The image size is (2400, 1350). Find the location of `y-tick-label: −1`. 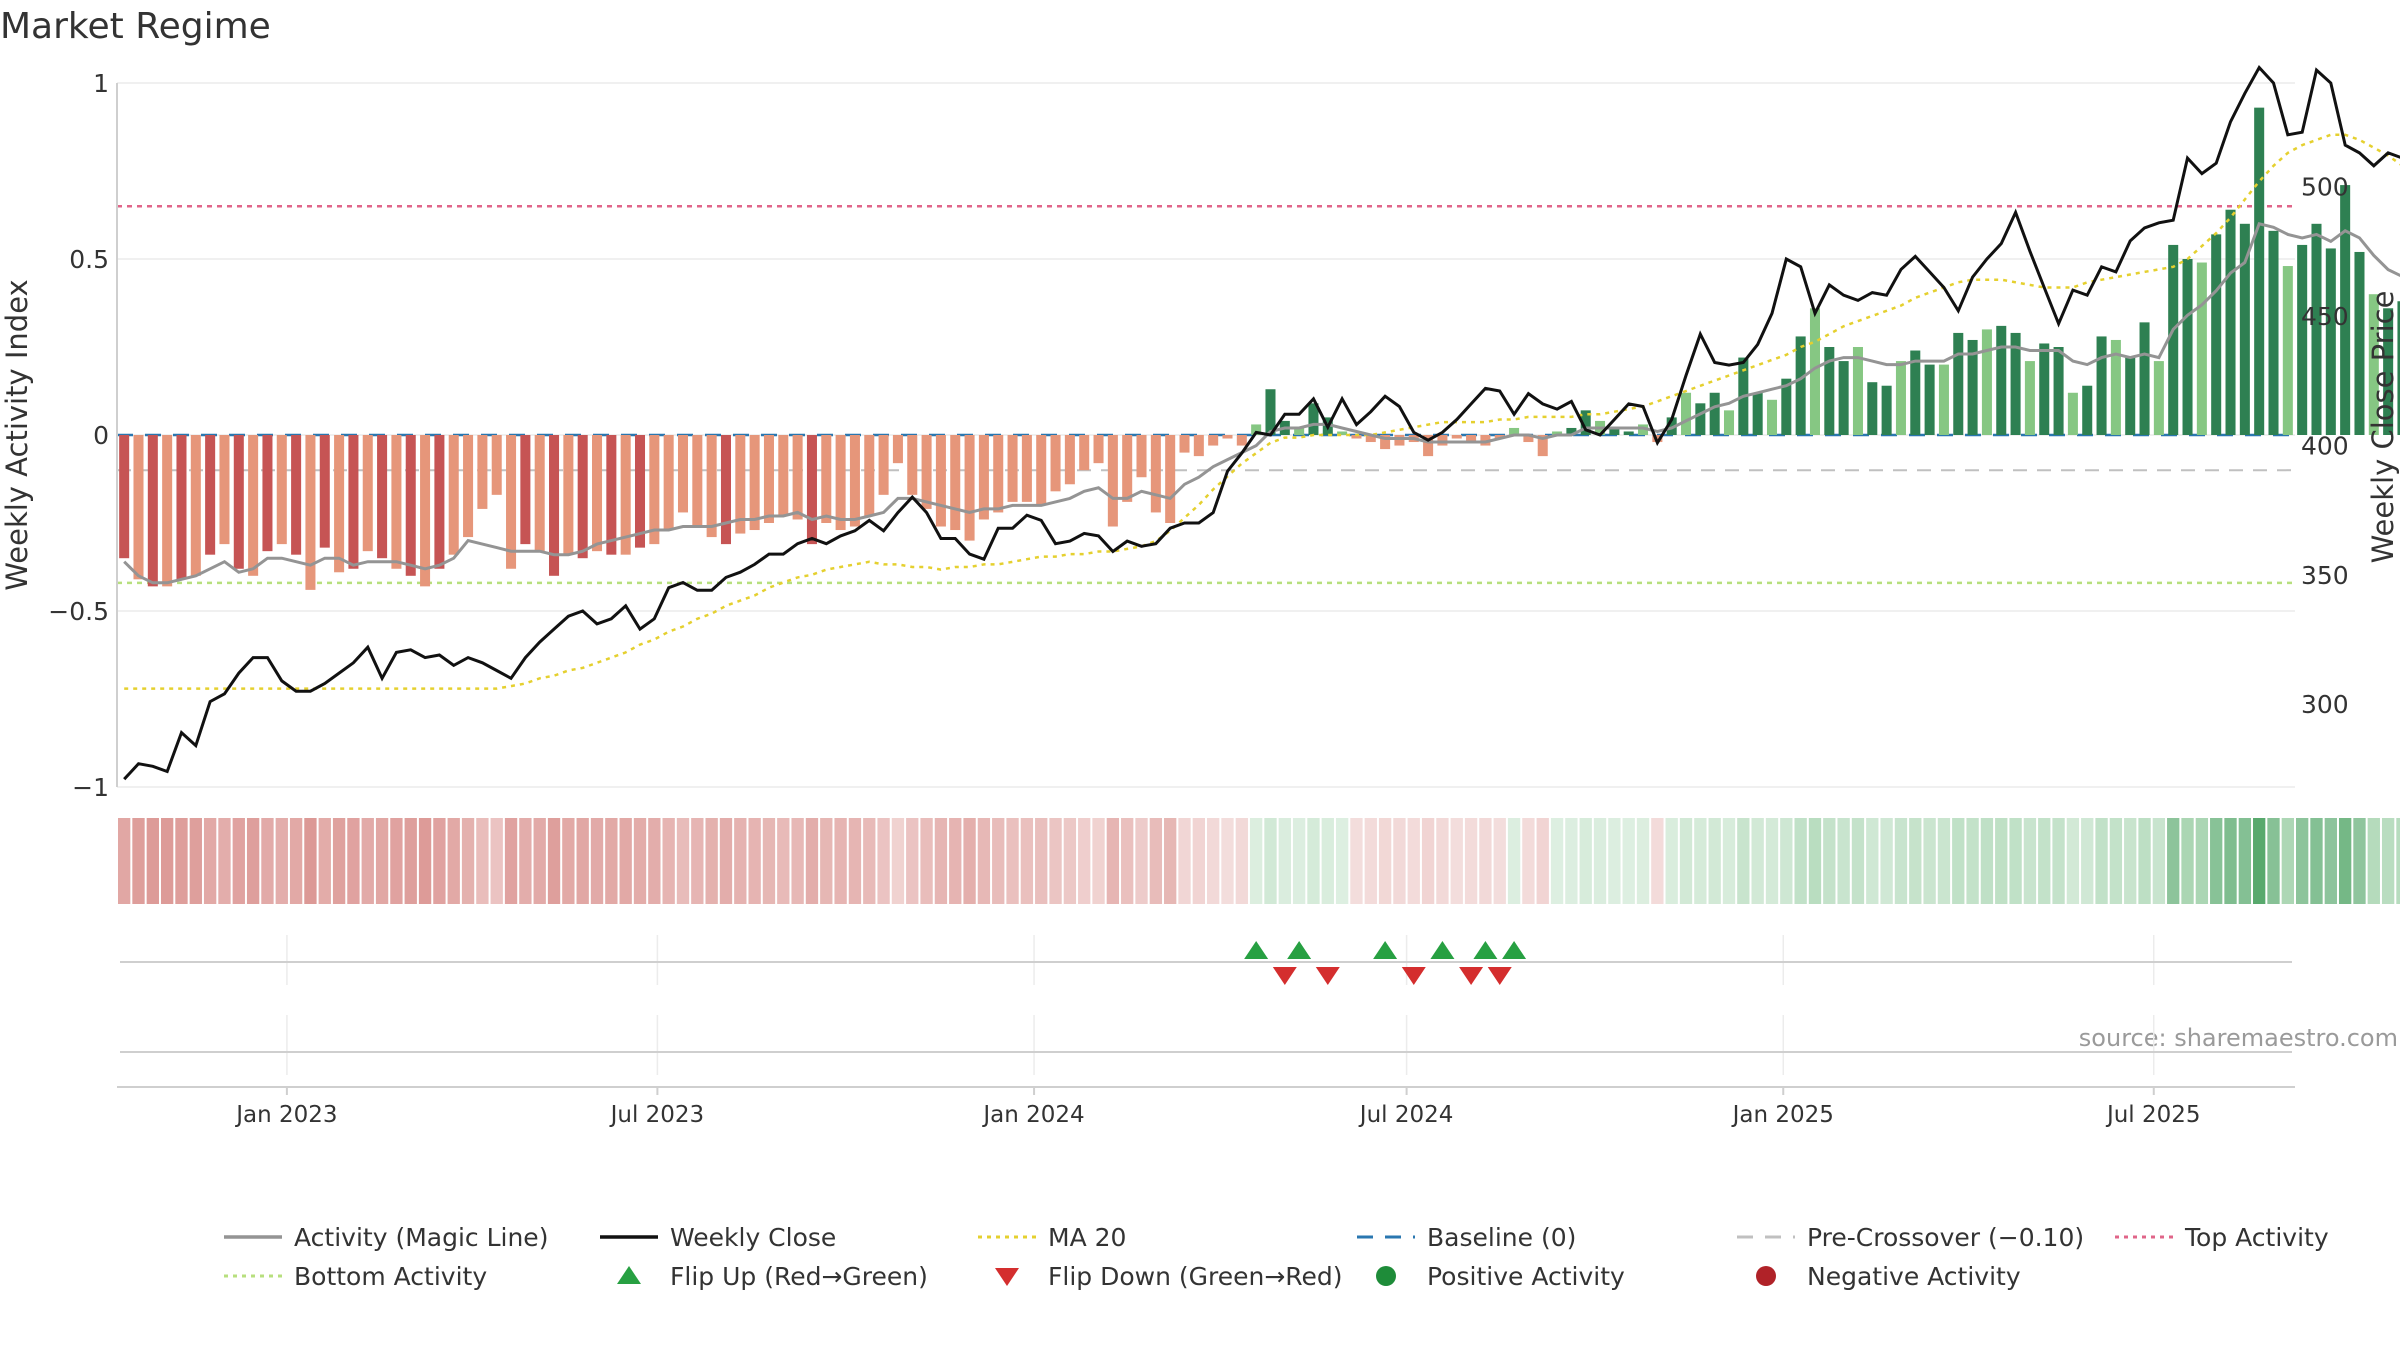

y-tick-label: −1 is located at coordinates (90, 787).